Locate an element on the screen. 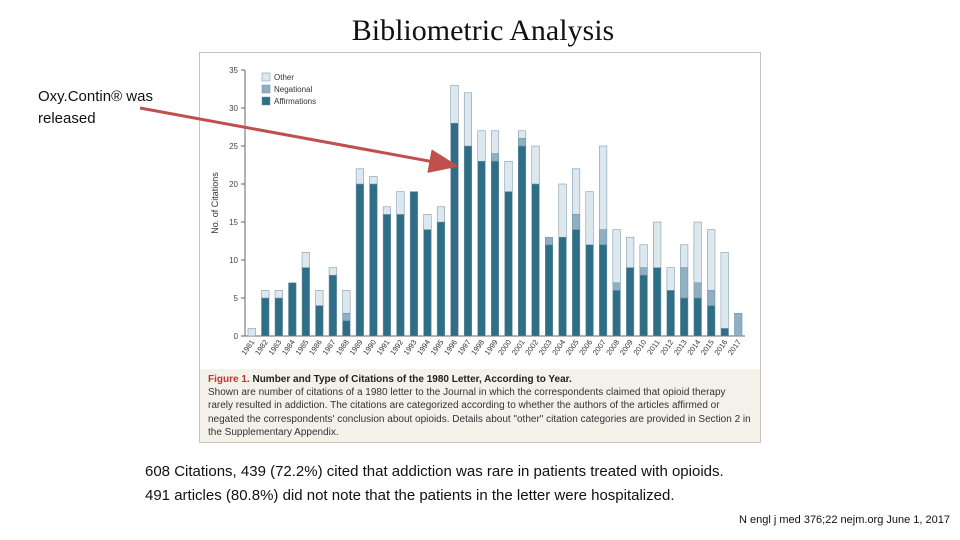 This screenshot has height=540, width=960. x-tick-label: 2014 is located at coordinates (693, 347).